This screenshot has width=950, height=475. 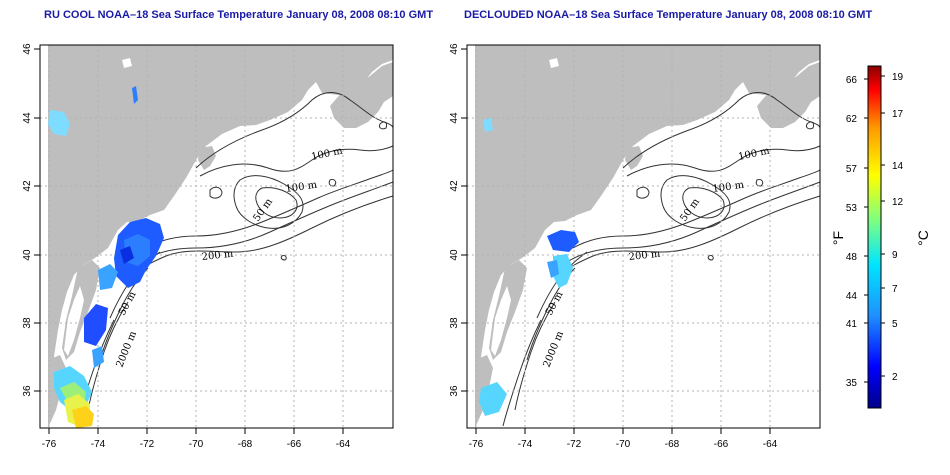 What do you see at coordinates (895, 324) in the screenshot?
I see `celsius-tick-label: 5` at bounding box center [895, 324].